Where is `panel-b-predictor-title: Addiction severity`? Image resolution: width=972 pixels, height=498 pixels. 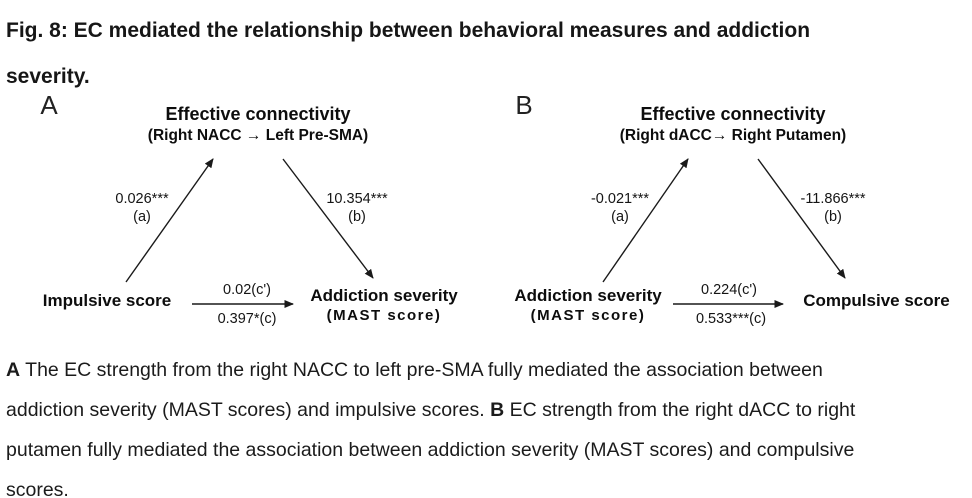
panel-b-predictor-title: Addiction severity is located at coordinates (588, 295).